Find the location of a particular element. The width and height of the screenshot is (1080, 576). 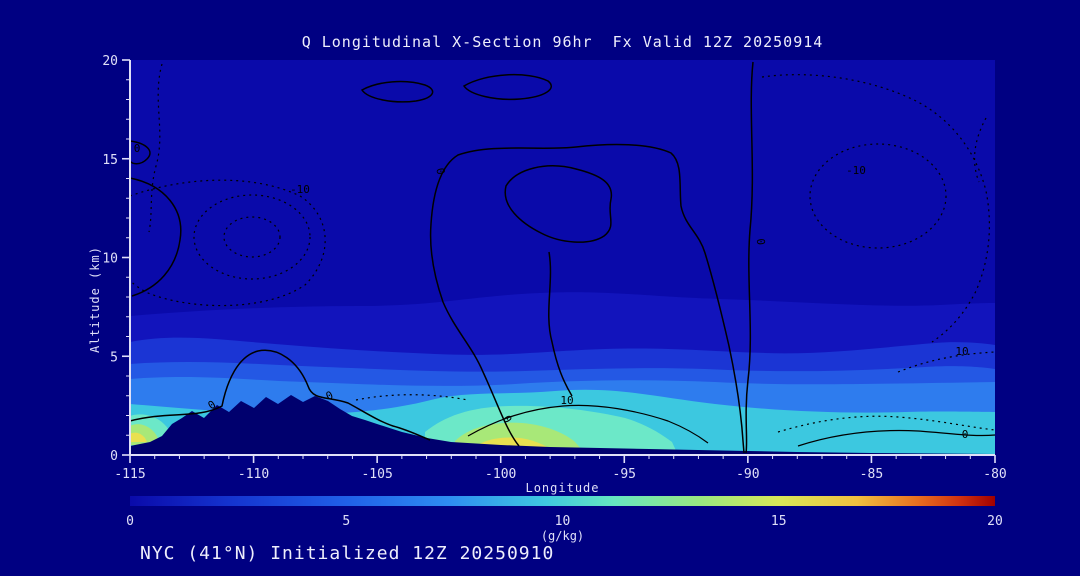

colorbar-tick-label: 5 is located at coordinates (346, 521).